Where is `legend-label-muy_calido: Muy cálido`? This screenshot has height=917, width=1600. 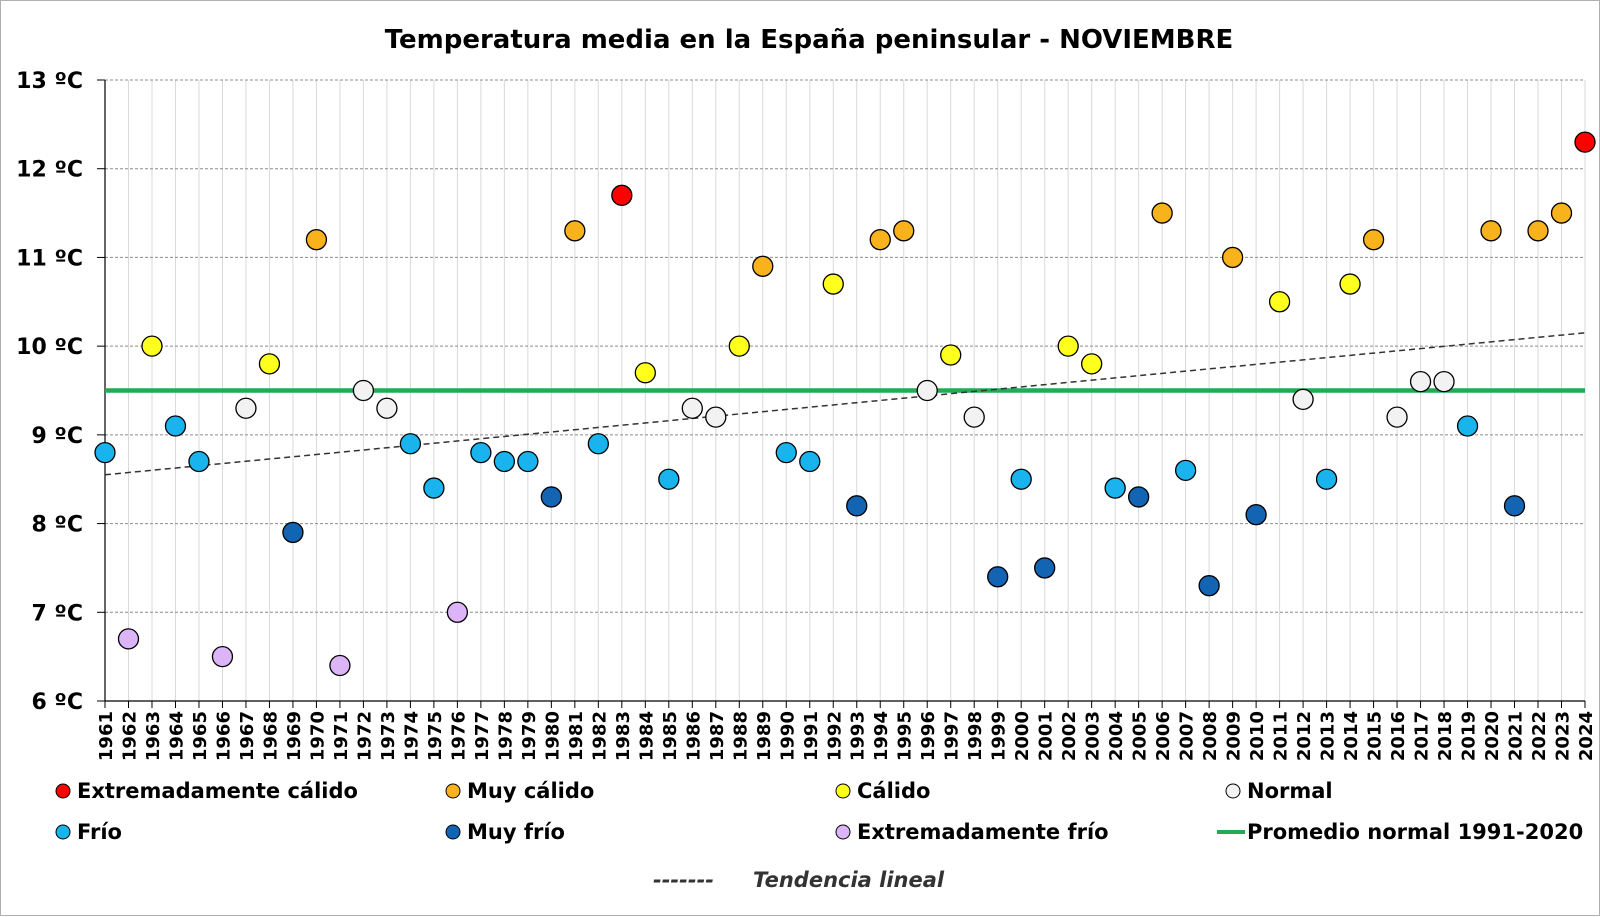 legend-label-muy_calido: Muy cálido is located at coordinates (530, 791).